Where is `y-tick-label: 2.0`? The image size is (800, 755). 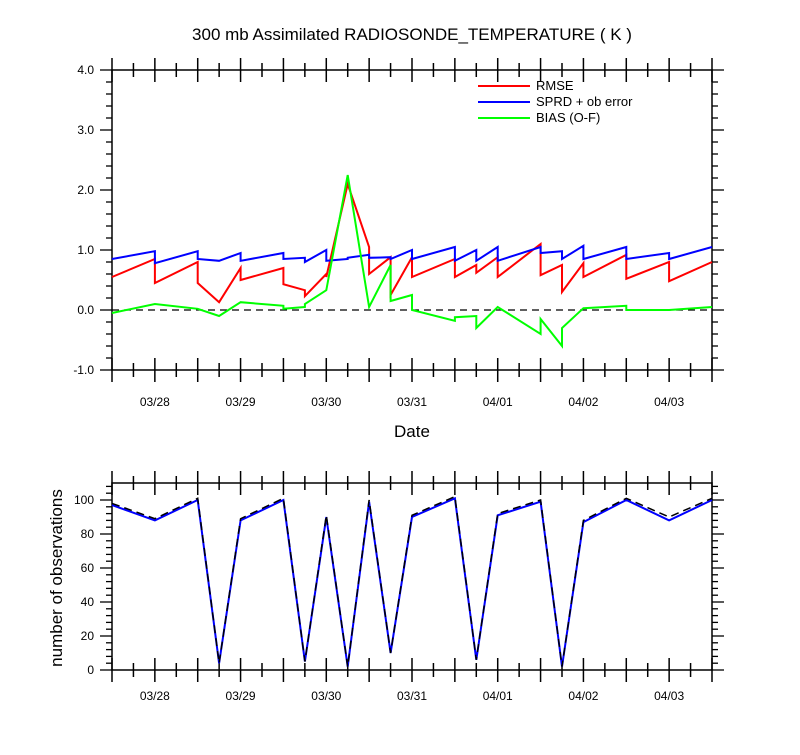 y-tick-label: 2.0 is located at coordinates (85, 190).